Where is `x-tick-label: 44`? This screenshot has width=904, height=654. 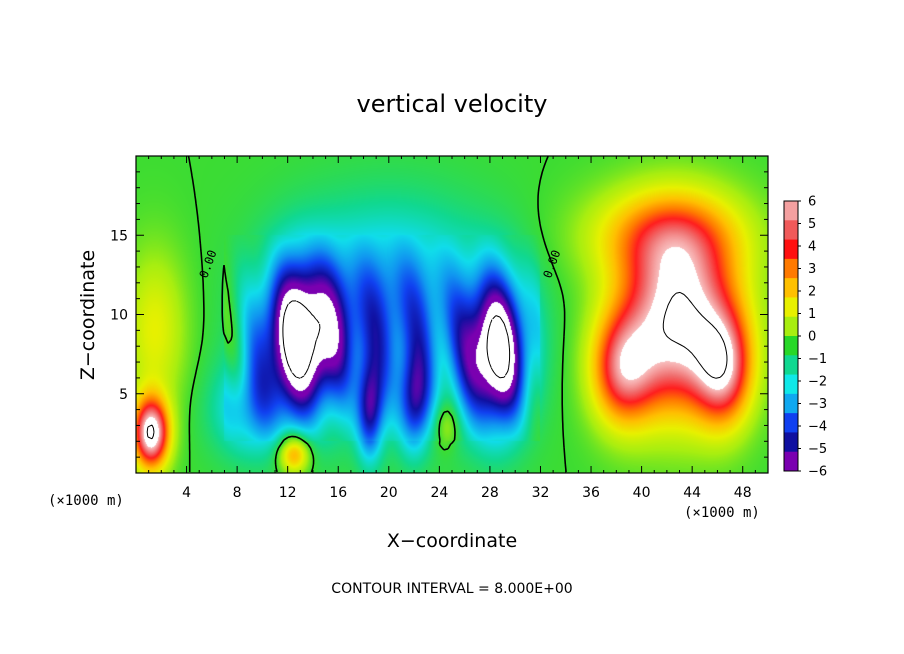
x-tick-label: 44 is located at coordinates (692, 493).